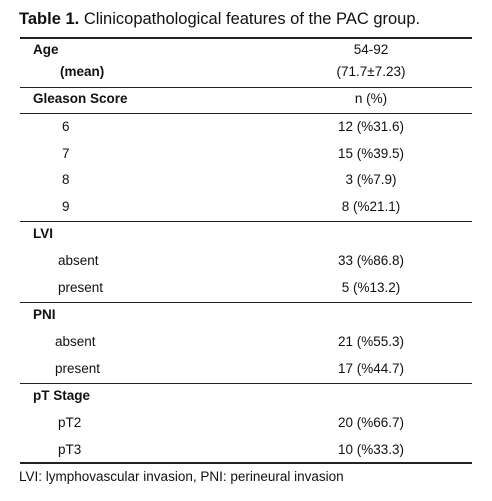  I want to click on row-value: 21 (%55.3), so click(371, 341).